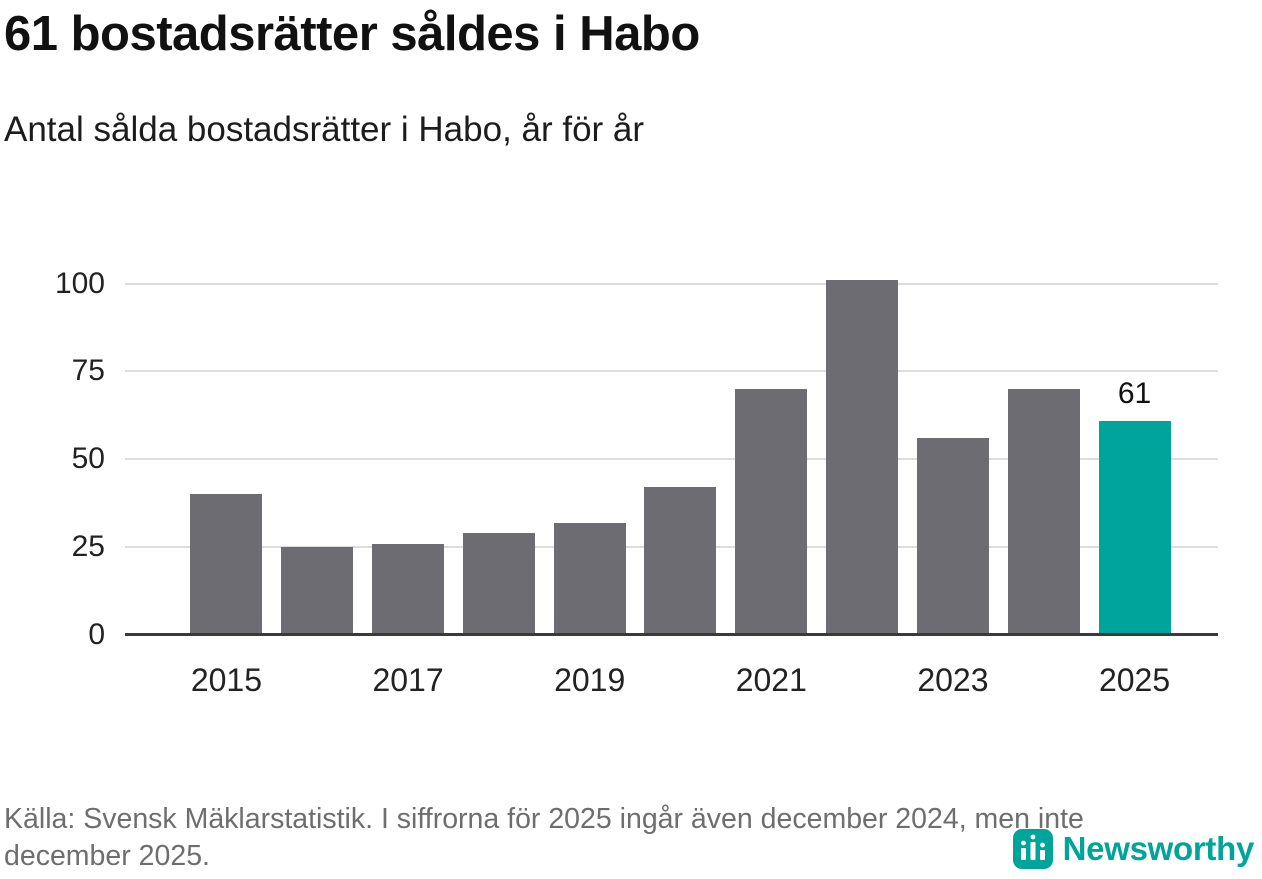 The width and height of the screenshot is (1262, 879). I want to click on bar-2016, so click(317, 591).